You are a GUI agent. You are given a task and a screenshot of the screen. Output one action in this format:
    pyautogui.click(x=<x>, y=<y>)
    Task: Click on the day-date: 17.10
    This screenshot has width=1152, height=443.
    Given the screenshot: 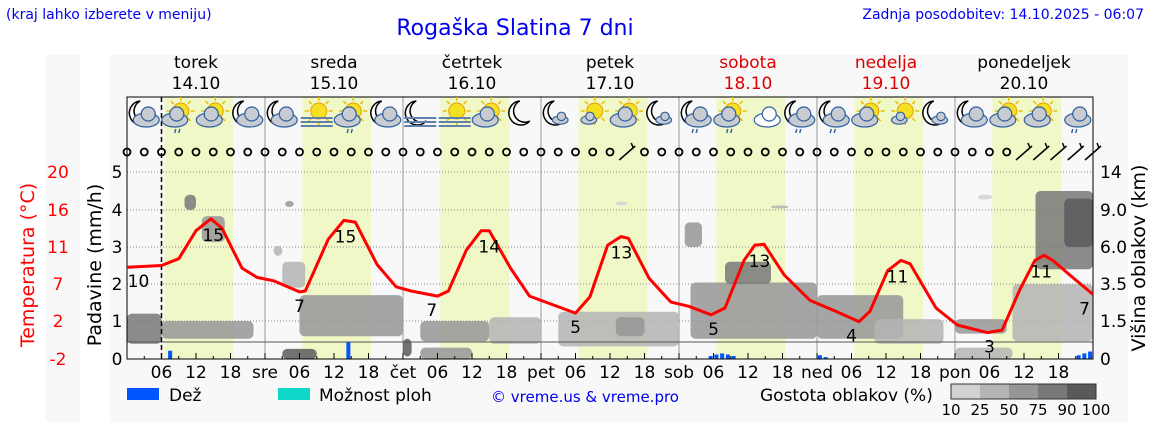 What is the action you would take?
    pyautogui.click(x=610, y=84)
    